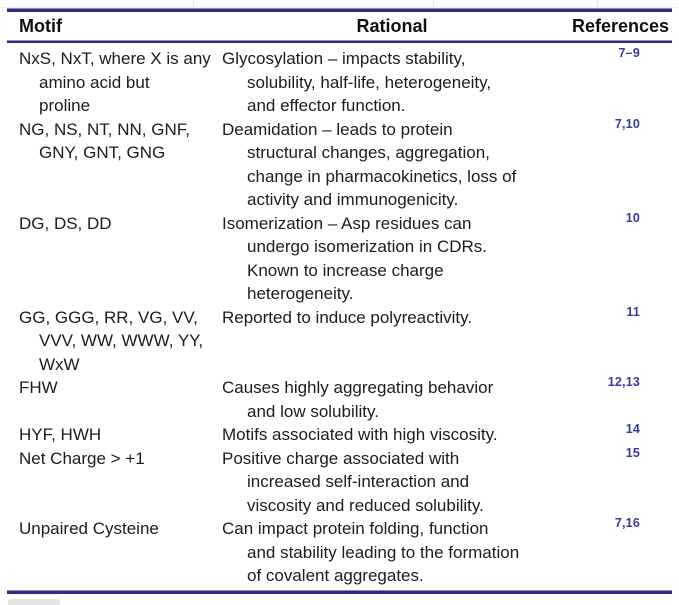 This screenshot has width=679, height=605. I want to click on table-header-rule, so click(339, 41).